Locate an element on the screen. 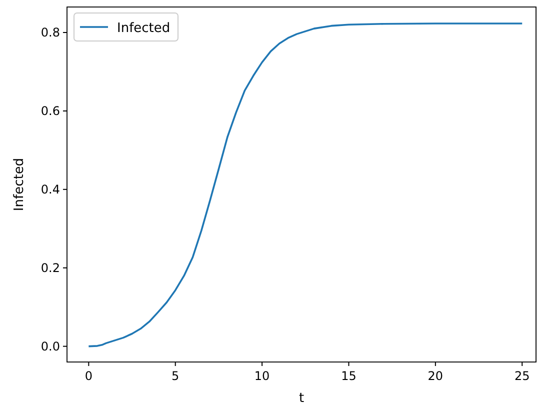 The height and width of the screenshot is (408, 537). legend-label: Infected is located at coordinates (143, 28).